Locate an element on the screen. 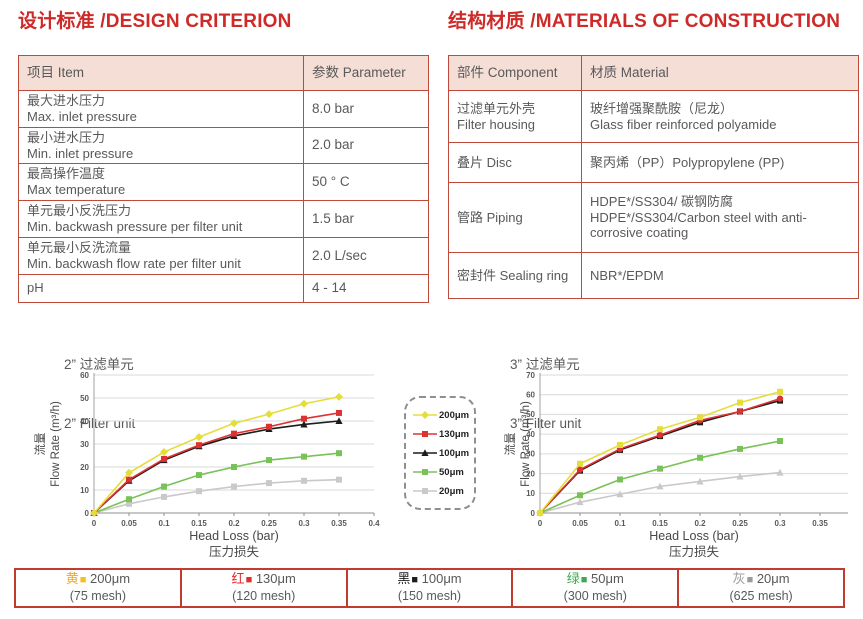 This screenshot has height=619, width=863. design-table-row: 最高操作温度 Max temperature 50 ° C is located at coordinates (223, 182).